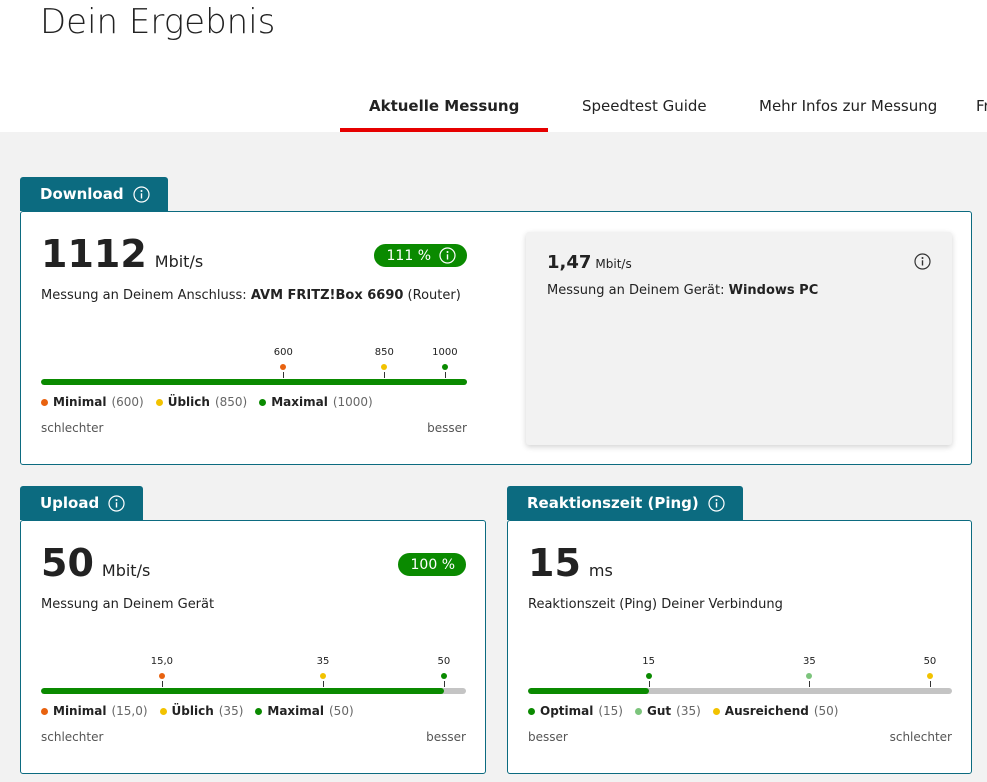 The image size is (987, 782). I want to click on scale-fill, so click(242, 691).